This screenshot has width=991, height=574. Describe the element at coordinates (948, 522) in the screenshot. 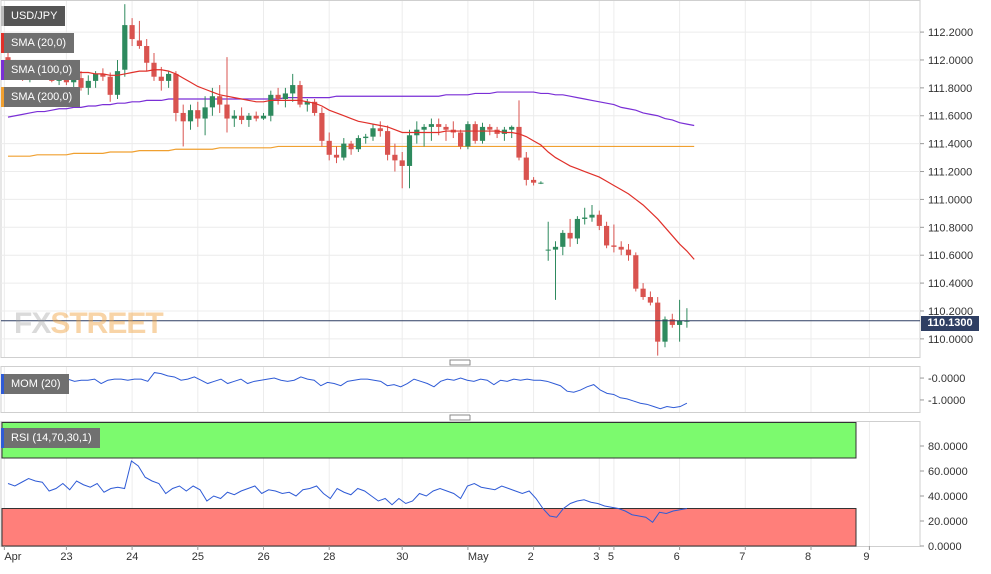

I see `rsi-axis-tick-label: 20.0000` at that location.